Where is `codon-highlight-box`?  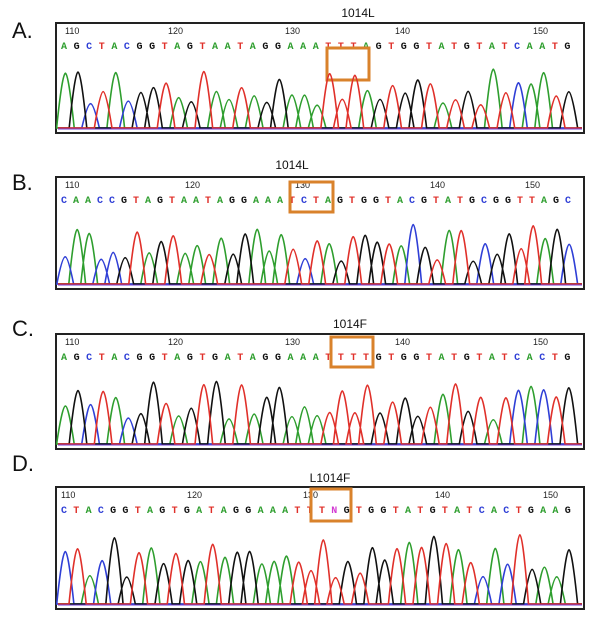
codon-highlight-box is located at coordinates (348, 64).